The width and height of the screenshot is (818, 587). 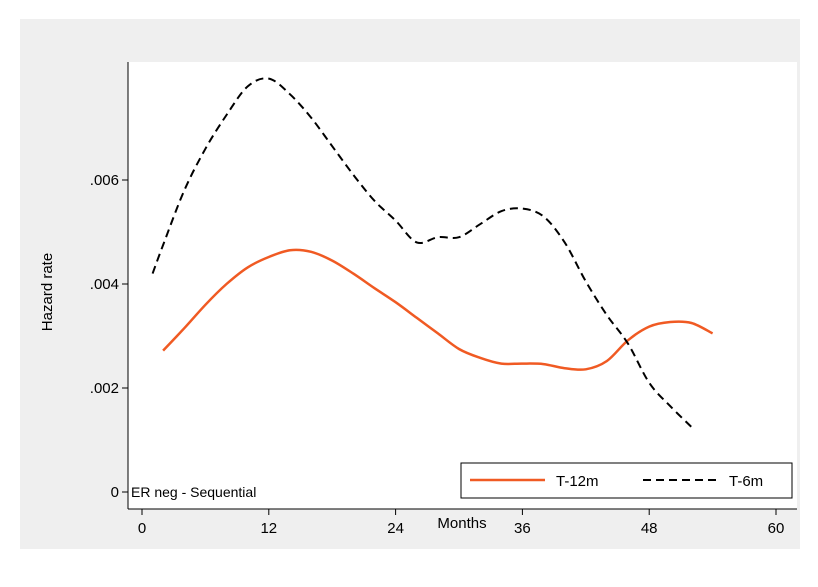 What do you see at coordinates (268, 528) in the screenshot?
I see `x-tick-label: 12` at bounding box center [268, 528].